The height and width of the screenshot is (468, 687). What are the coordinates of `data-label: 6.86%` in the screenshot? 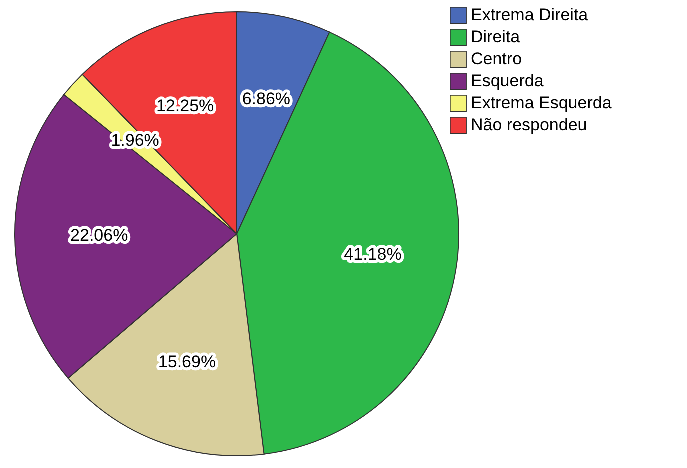 It's located at (266, 99).